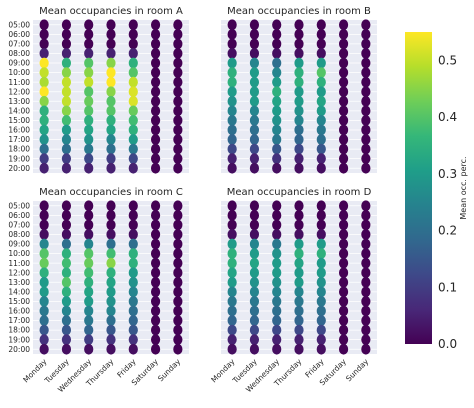 The image size is (474, 408). What do you see at coordinates (19, 282) in the screenshot?
I see `y-tick-label: 13:00` at bounding box center [19, 282].